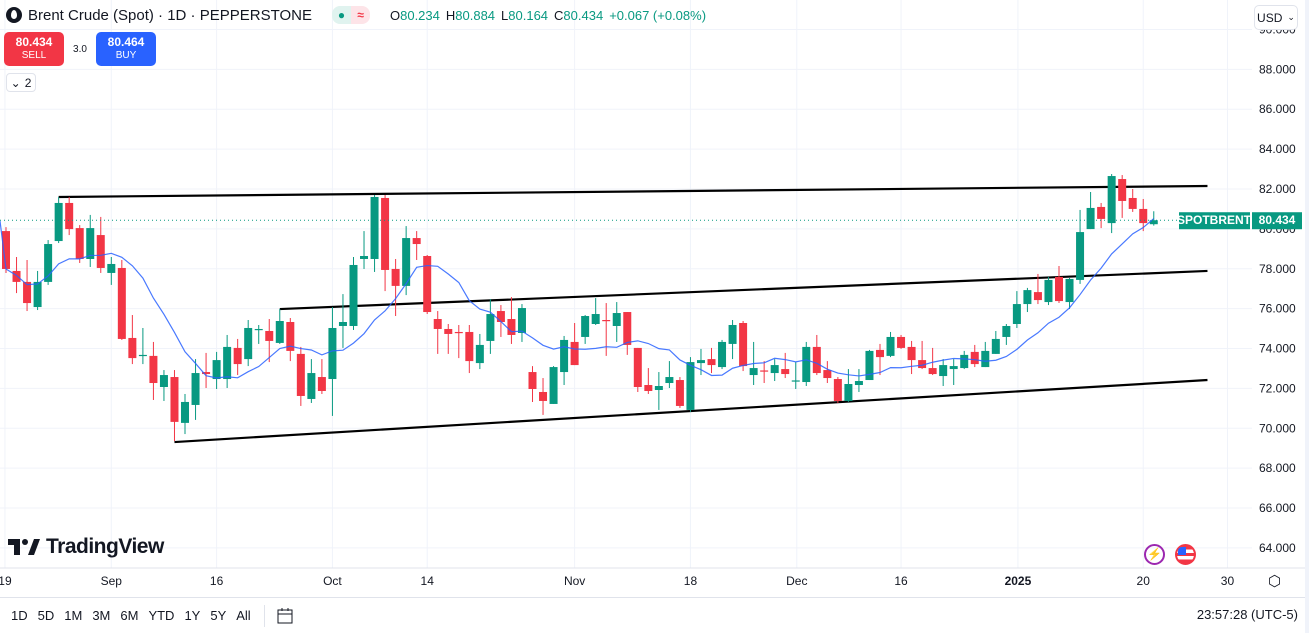 The image size is (1309, 633). I want to click on range-6m: 6M, so click(129, 615).